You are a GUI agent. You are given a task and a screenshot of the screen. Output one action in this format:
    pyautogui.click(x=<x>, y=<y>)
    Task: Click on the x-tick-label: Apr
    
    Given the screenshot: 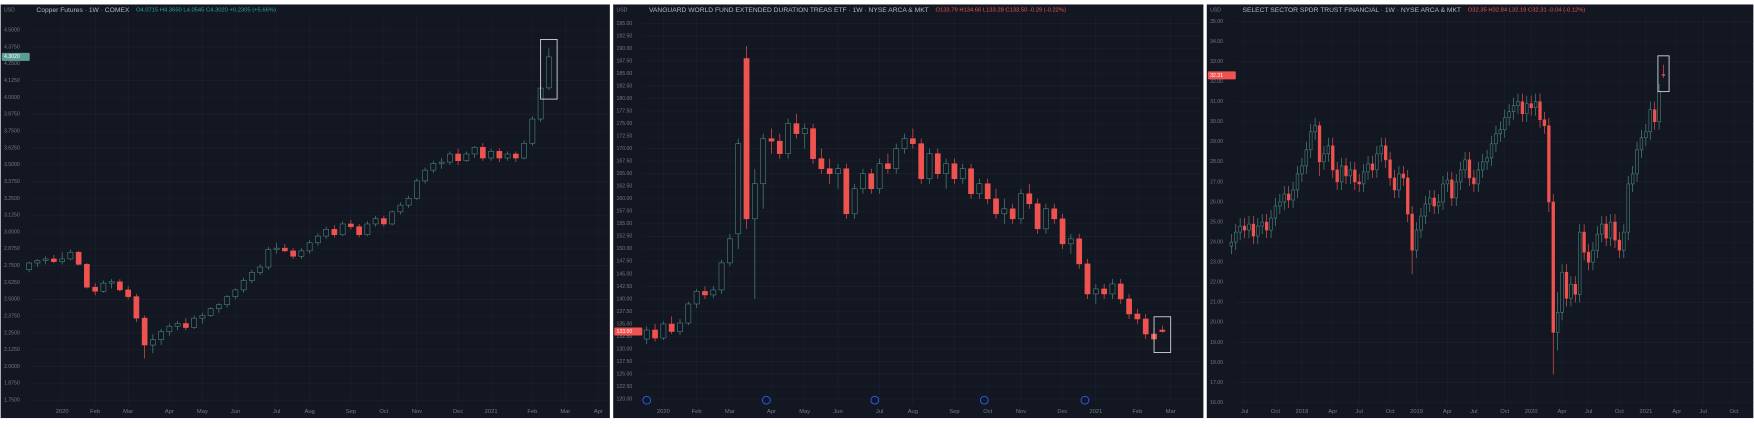 What is the action you would take?
    pyautogui.click(x=598, y=412)
    